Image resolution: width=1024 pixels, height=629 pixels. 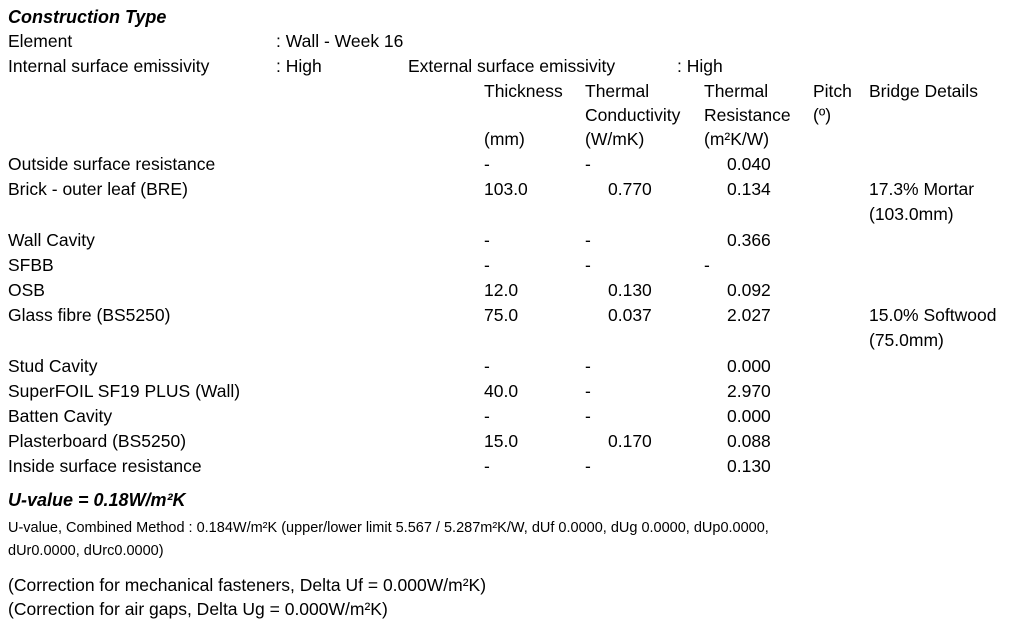 What do you see at coordinates (105, 466) in the screenshot?
I see `layer-name: Inside surface resistance` at bounding box center [105, 466].